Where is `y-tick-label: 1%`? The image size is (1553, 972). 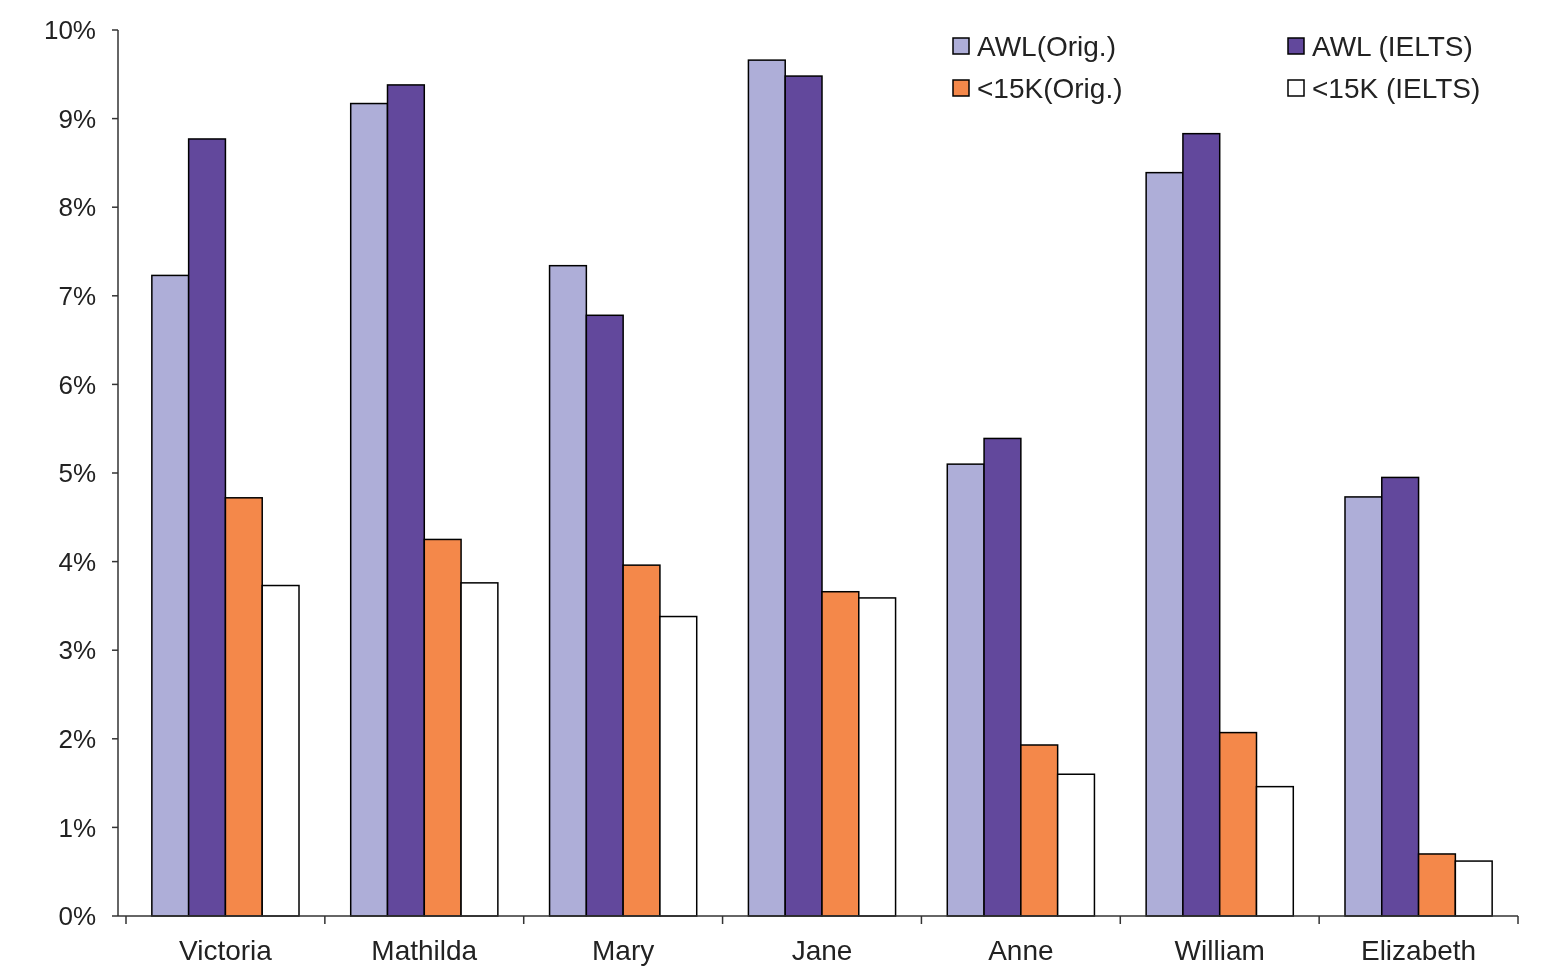 y-tick-label: 1% is located at coordinates (77, 827).